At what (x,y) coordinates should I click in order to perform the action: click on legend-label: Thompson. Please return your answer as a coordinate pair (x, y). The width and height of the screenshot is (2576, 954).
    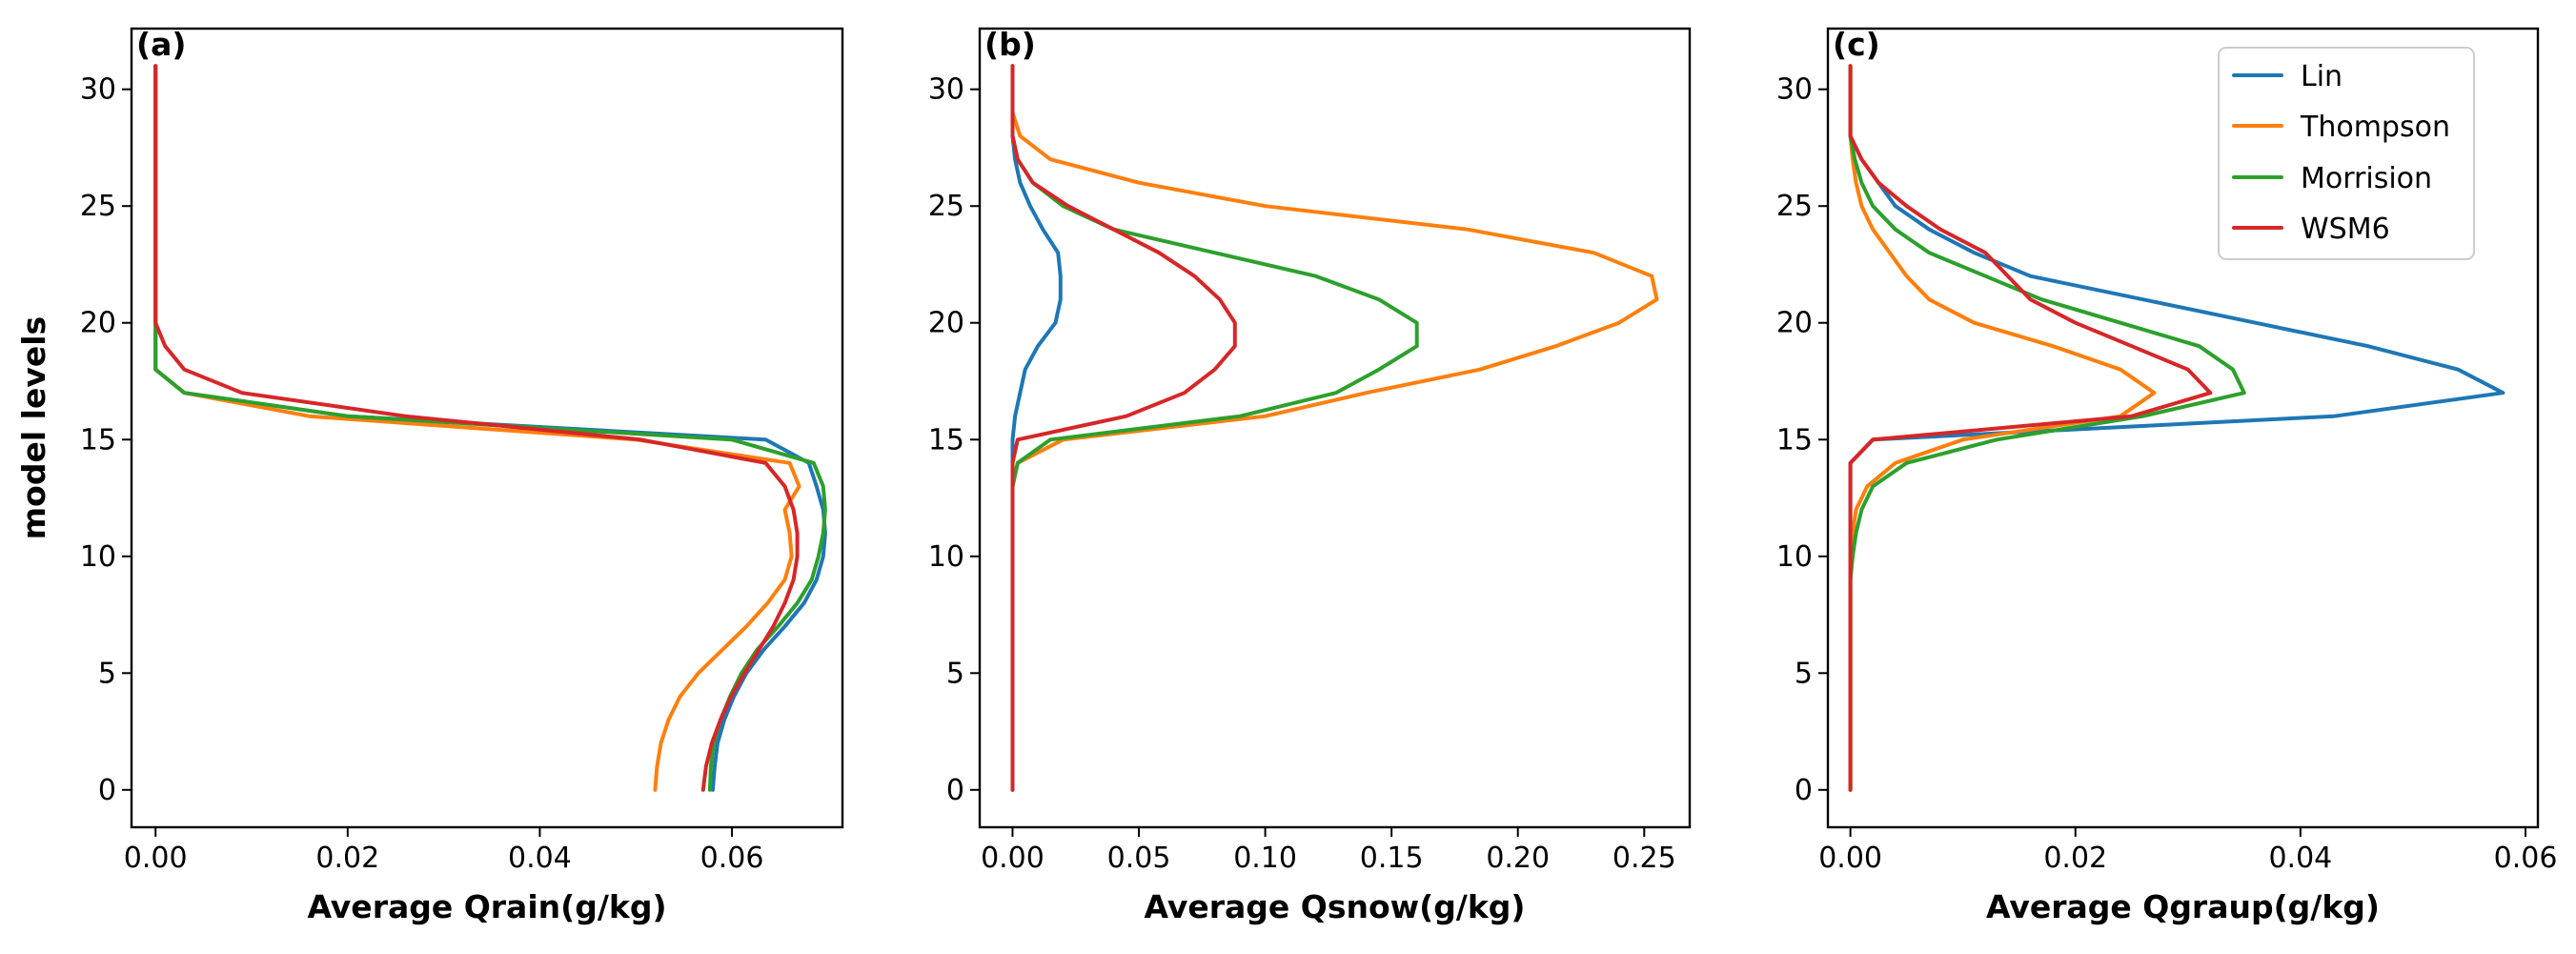
    Looking at the image, I should click on (2375, 127).